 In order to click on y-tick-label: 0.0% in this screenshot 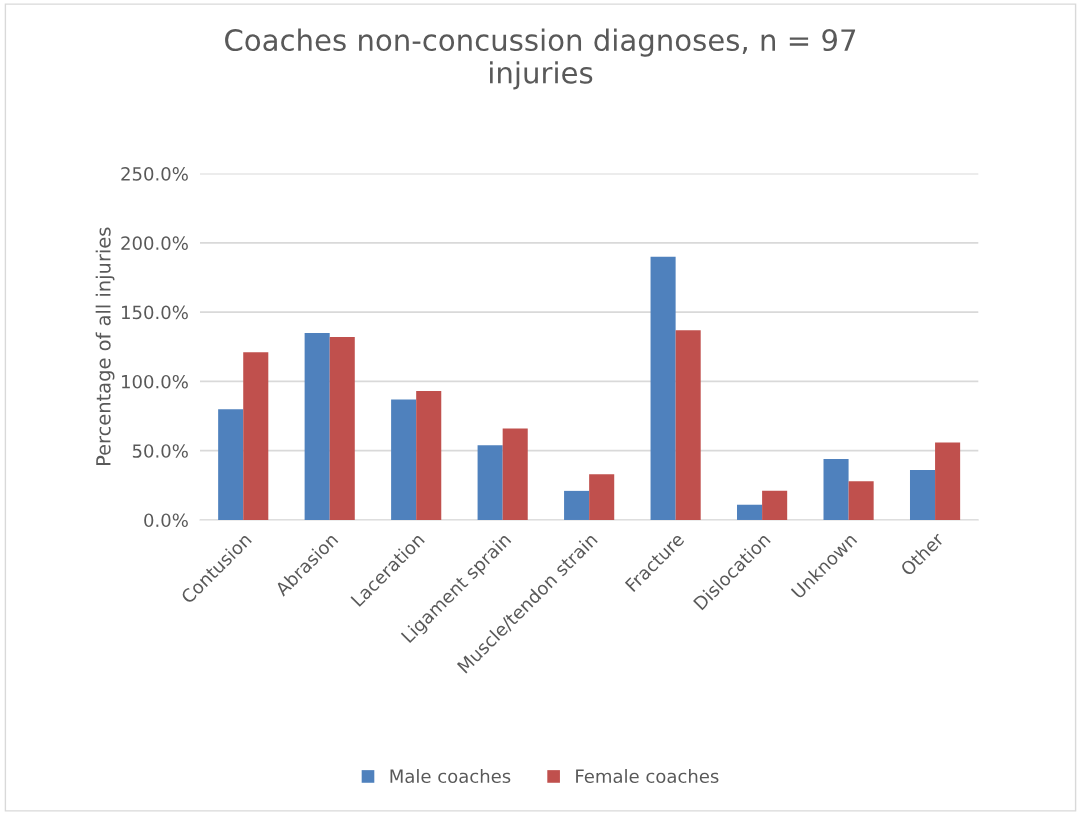, I will do `click(166, 520)`.